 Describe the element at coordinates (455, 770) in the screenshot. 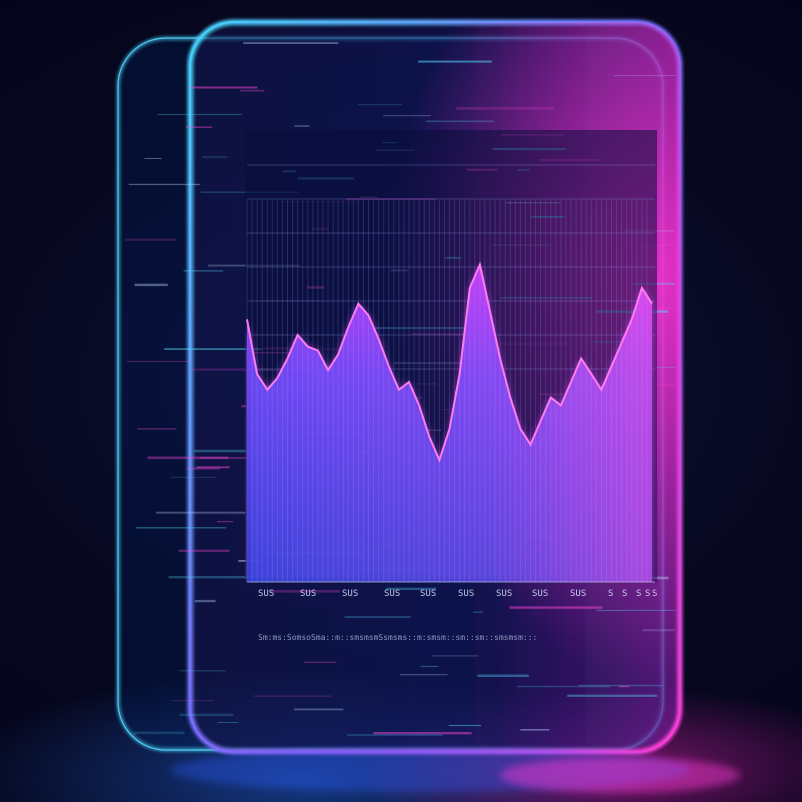

I see `floor-reflection` at that location.